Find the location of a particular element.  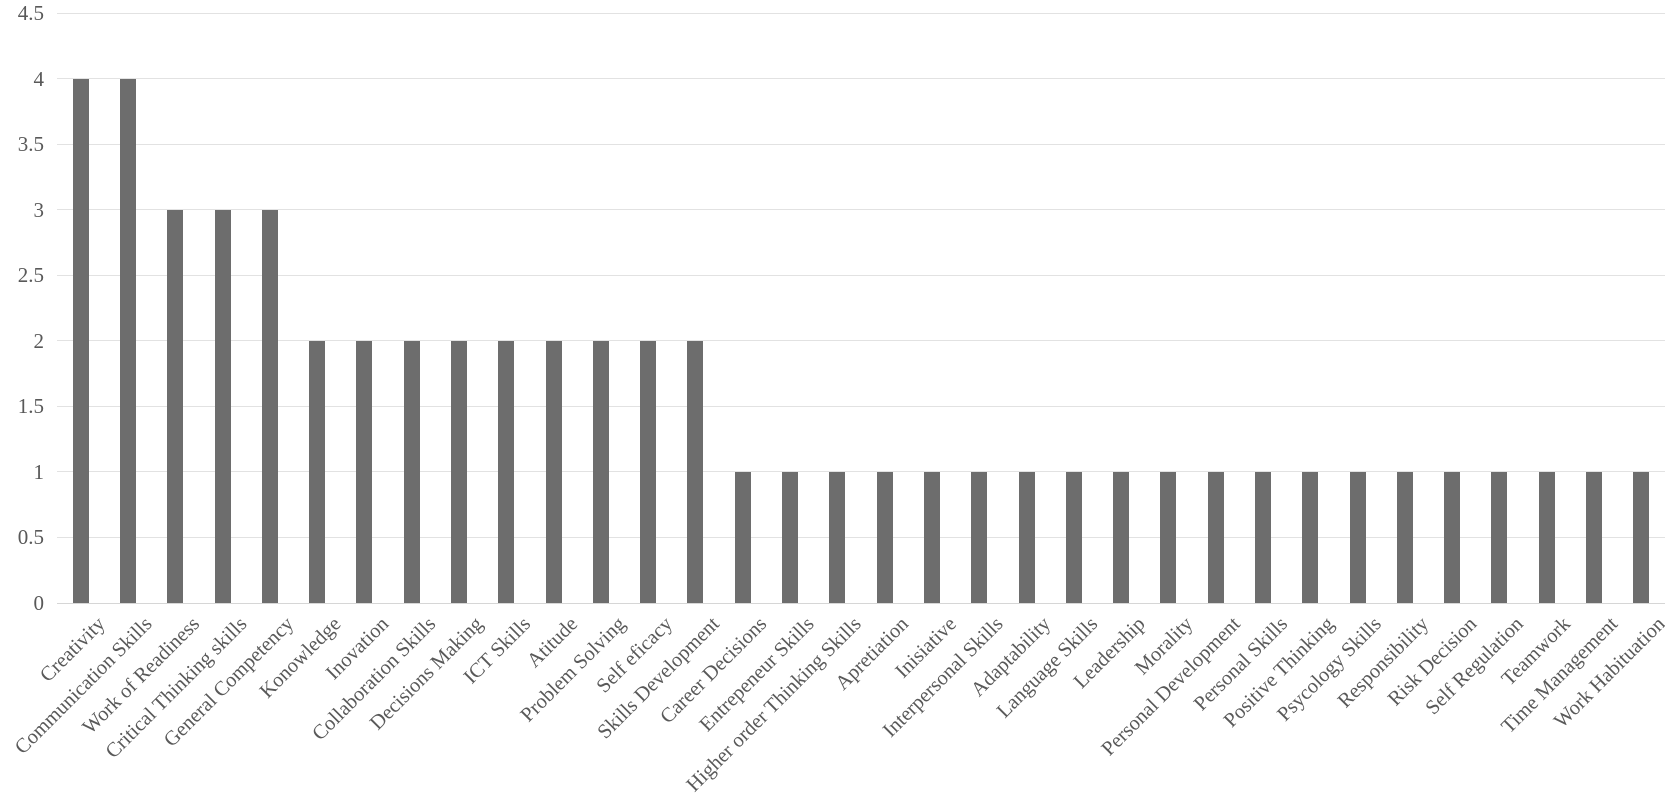

y-tick-label: 1 is located at coordinates (39, 471).